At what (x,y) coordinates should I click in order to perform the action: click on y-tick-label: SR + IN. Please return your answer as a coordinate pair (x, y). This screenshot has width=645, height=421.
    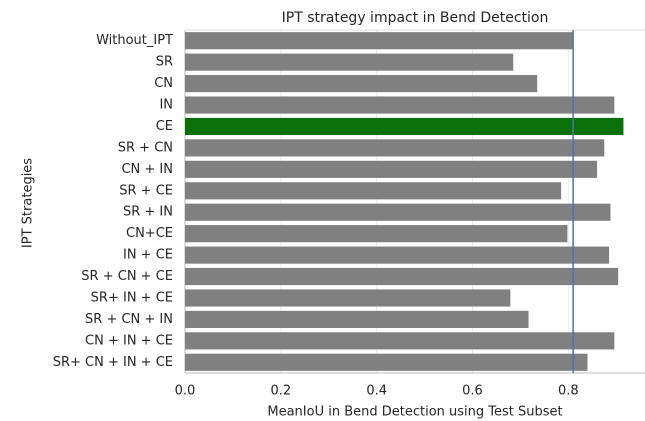
    Looking at the image, I should click on (148, 212).